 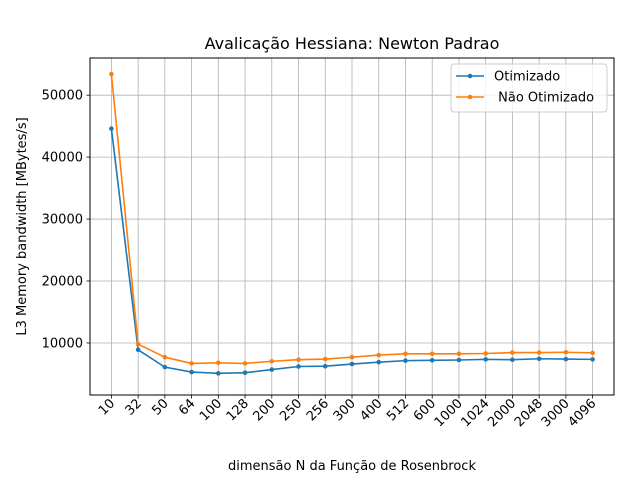 I want to click on legend-box, so click(x=529, y=88).